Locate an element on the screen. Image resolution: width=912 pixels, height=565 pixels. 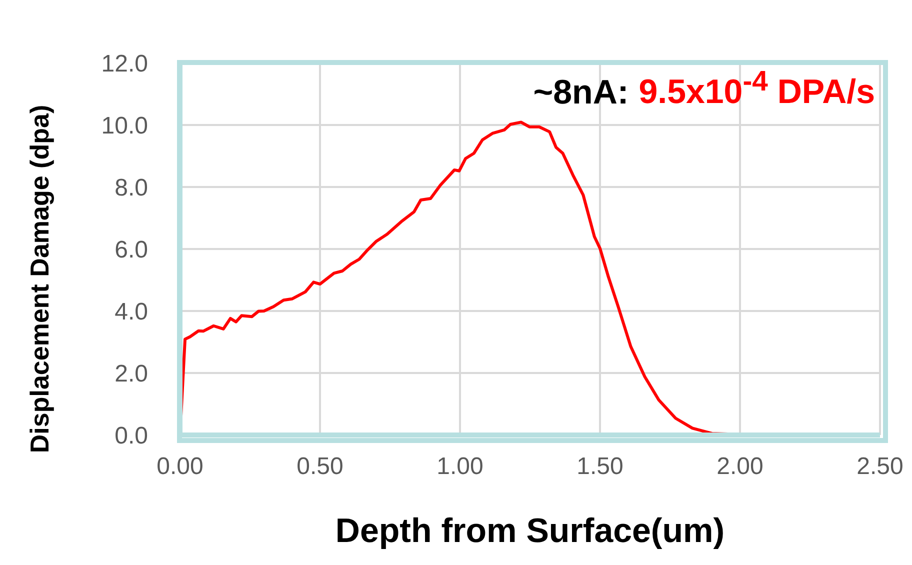
y-axis-title: Displacement Damage (dpa) is located at coordinates (40, 279).